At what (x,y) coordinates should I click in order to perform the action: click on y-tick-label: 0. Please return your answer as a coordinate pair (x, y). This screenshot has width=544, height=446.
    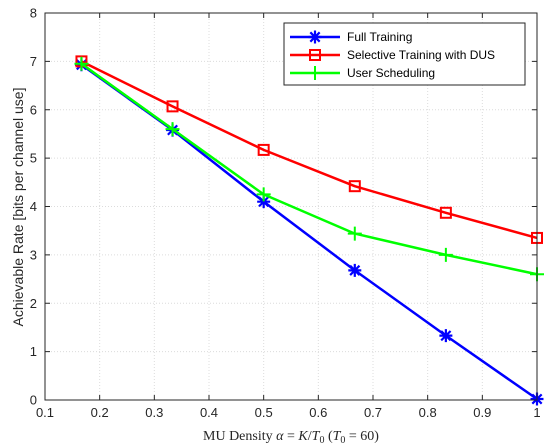
    Looking at the image, I should click on (33, 400).